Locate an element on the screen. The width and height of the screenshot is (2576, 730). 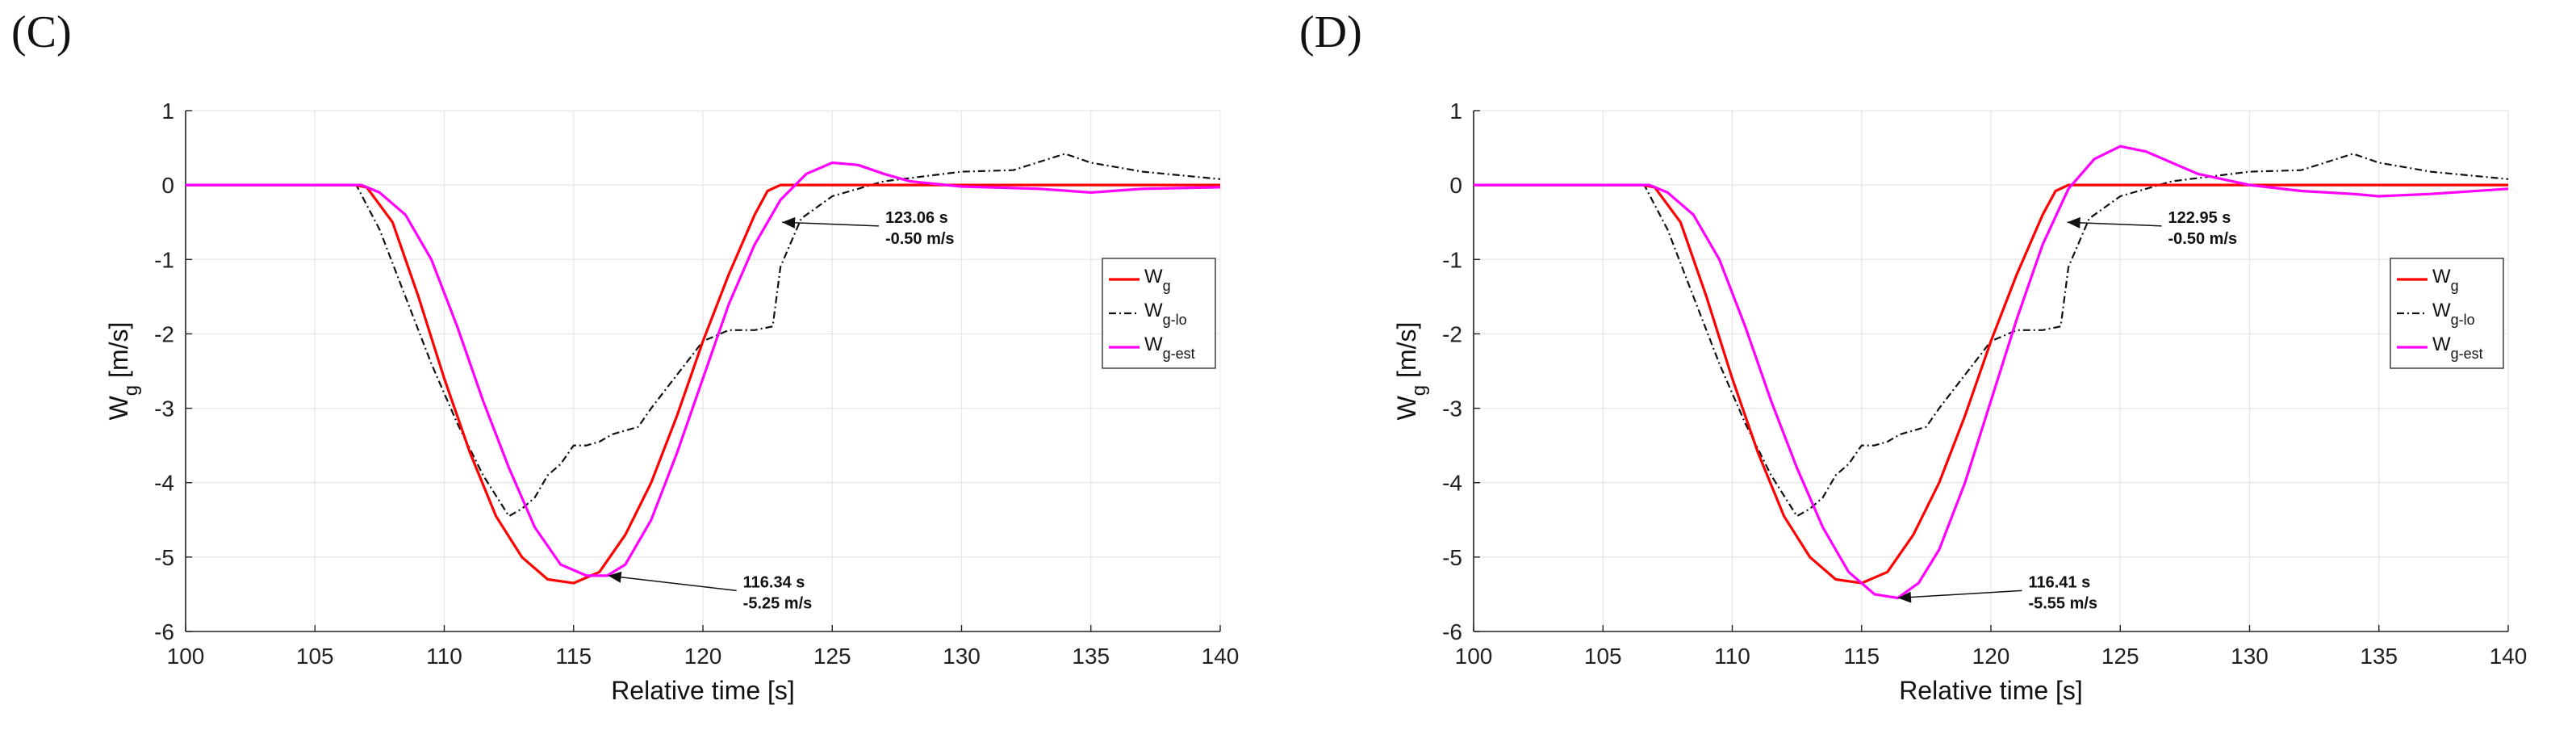
annotation-label-time: 116.34 s is located at coordinates (774, 582).